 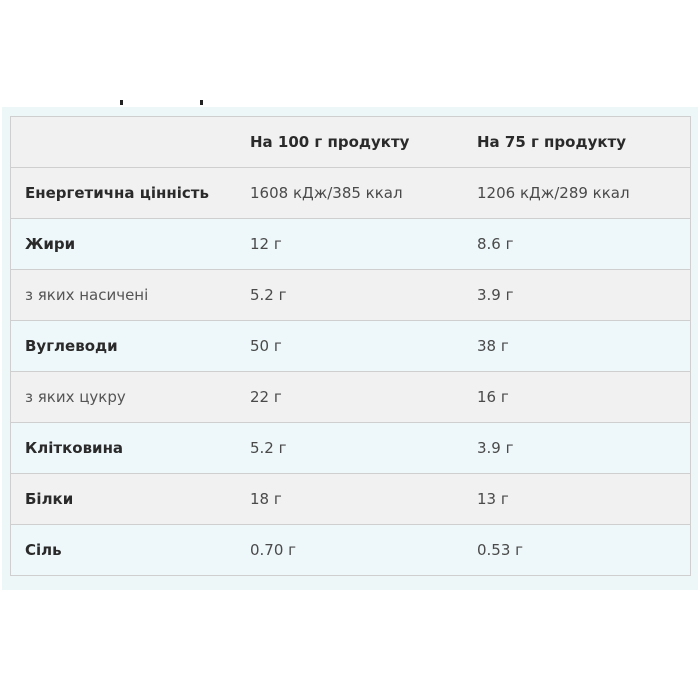 What do you see at coordinates (130, 397) in the screenshot?
I see `row-label: з яких цукру` at bounding box center [130, 397].